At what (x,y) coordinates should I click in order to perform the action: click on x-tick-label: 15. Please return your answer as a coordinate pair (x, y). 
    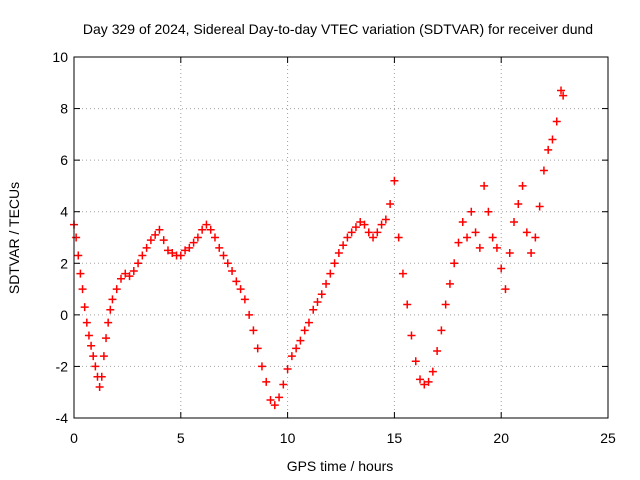
    Looking at the image, I should click on (395, 438).